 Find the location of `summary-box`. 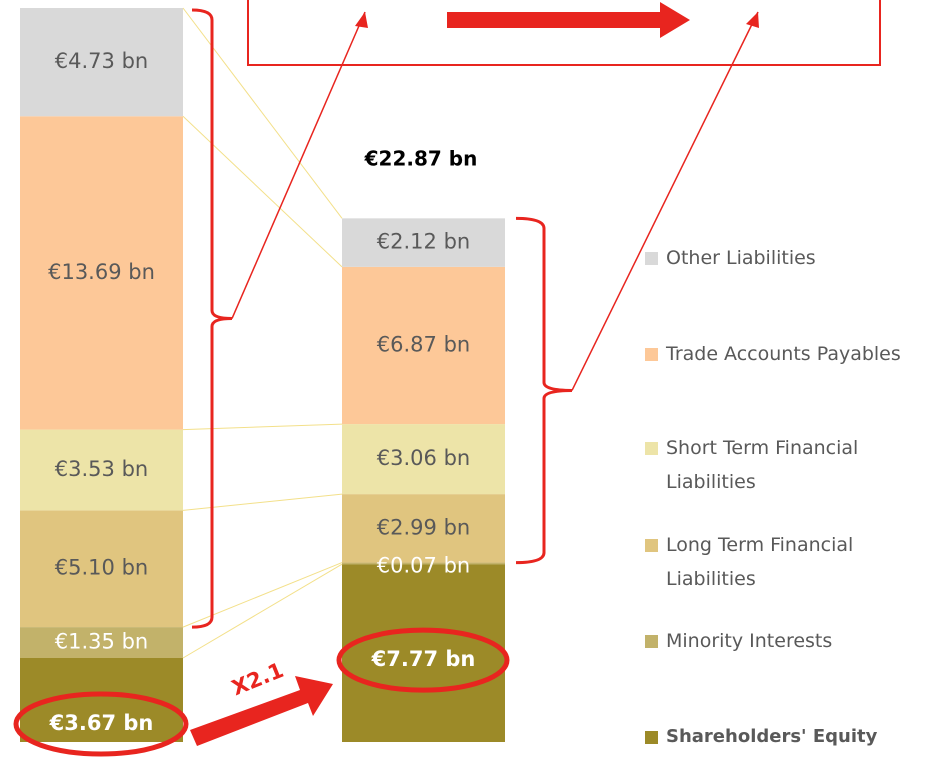

summary-box is located at coordinates (564, 33).